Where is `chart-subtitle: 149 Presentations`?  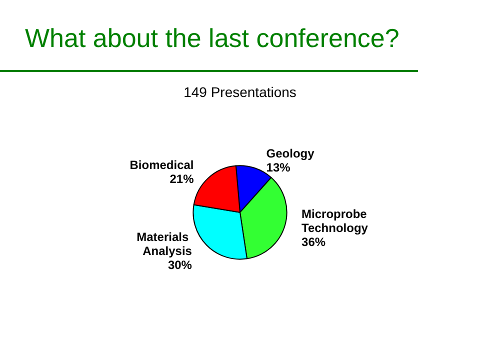
chart-subtitle: 149 Presentations is located at coordinates (240, 92).